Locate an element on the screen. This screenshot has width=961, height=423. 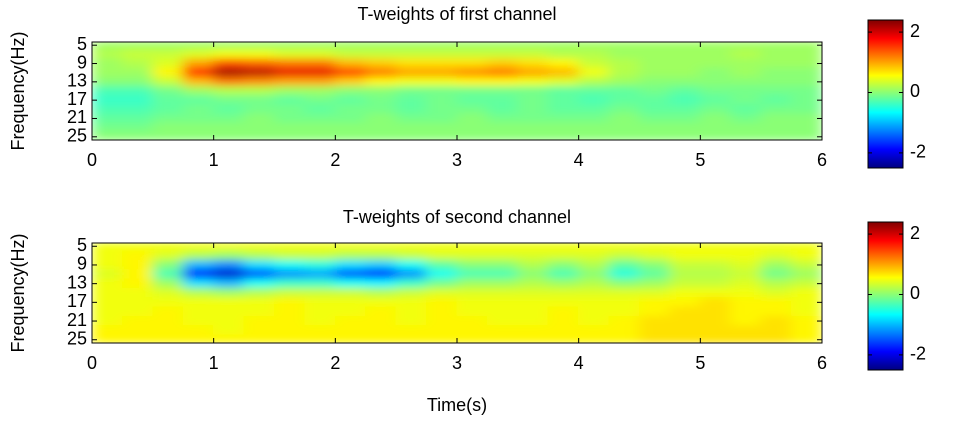
colorbar-tick-label: -2 is located at coordinates (918, 152).